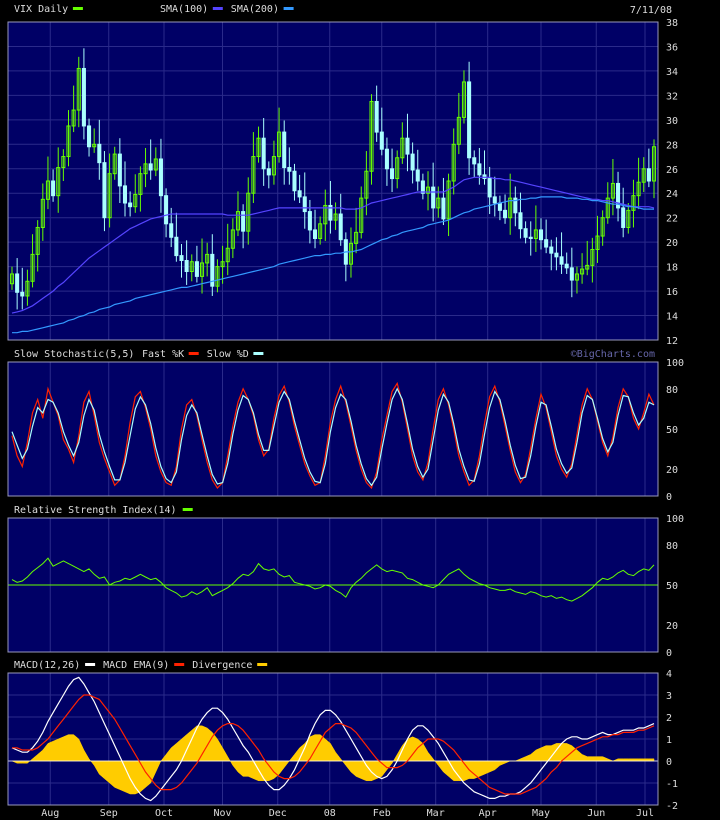  Describe the element at coordinates (541, 813) in the screenshot. I see `x-tick-label: May` at that location.